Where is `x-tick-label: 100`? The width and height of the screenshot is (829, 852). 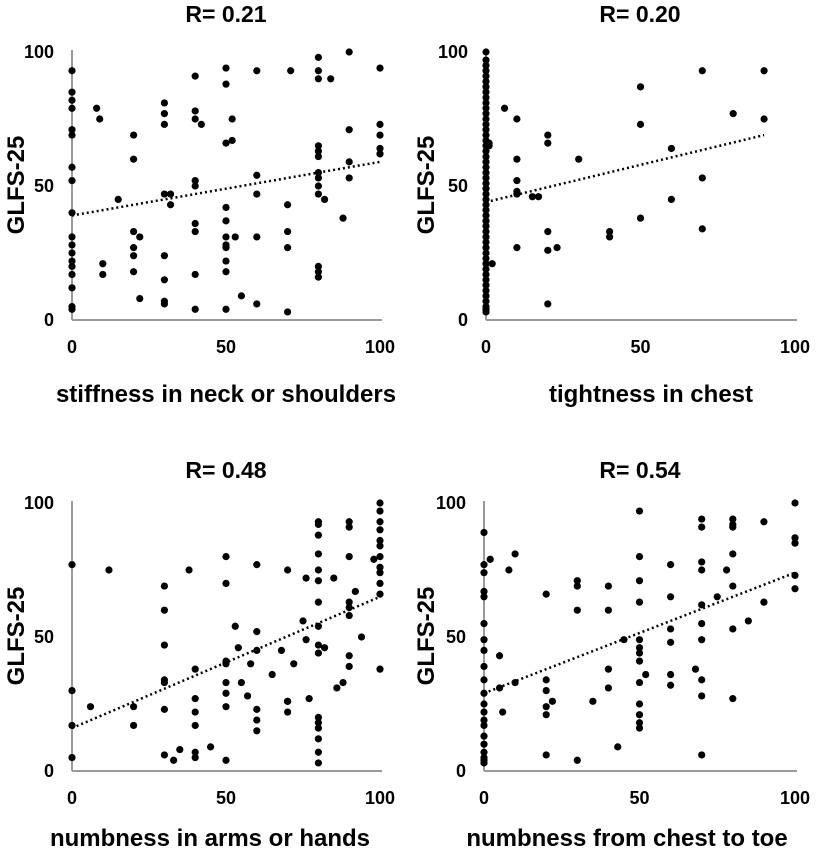
x-tick-label: 100 is located at coordinates (380, 347).